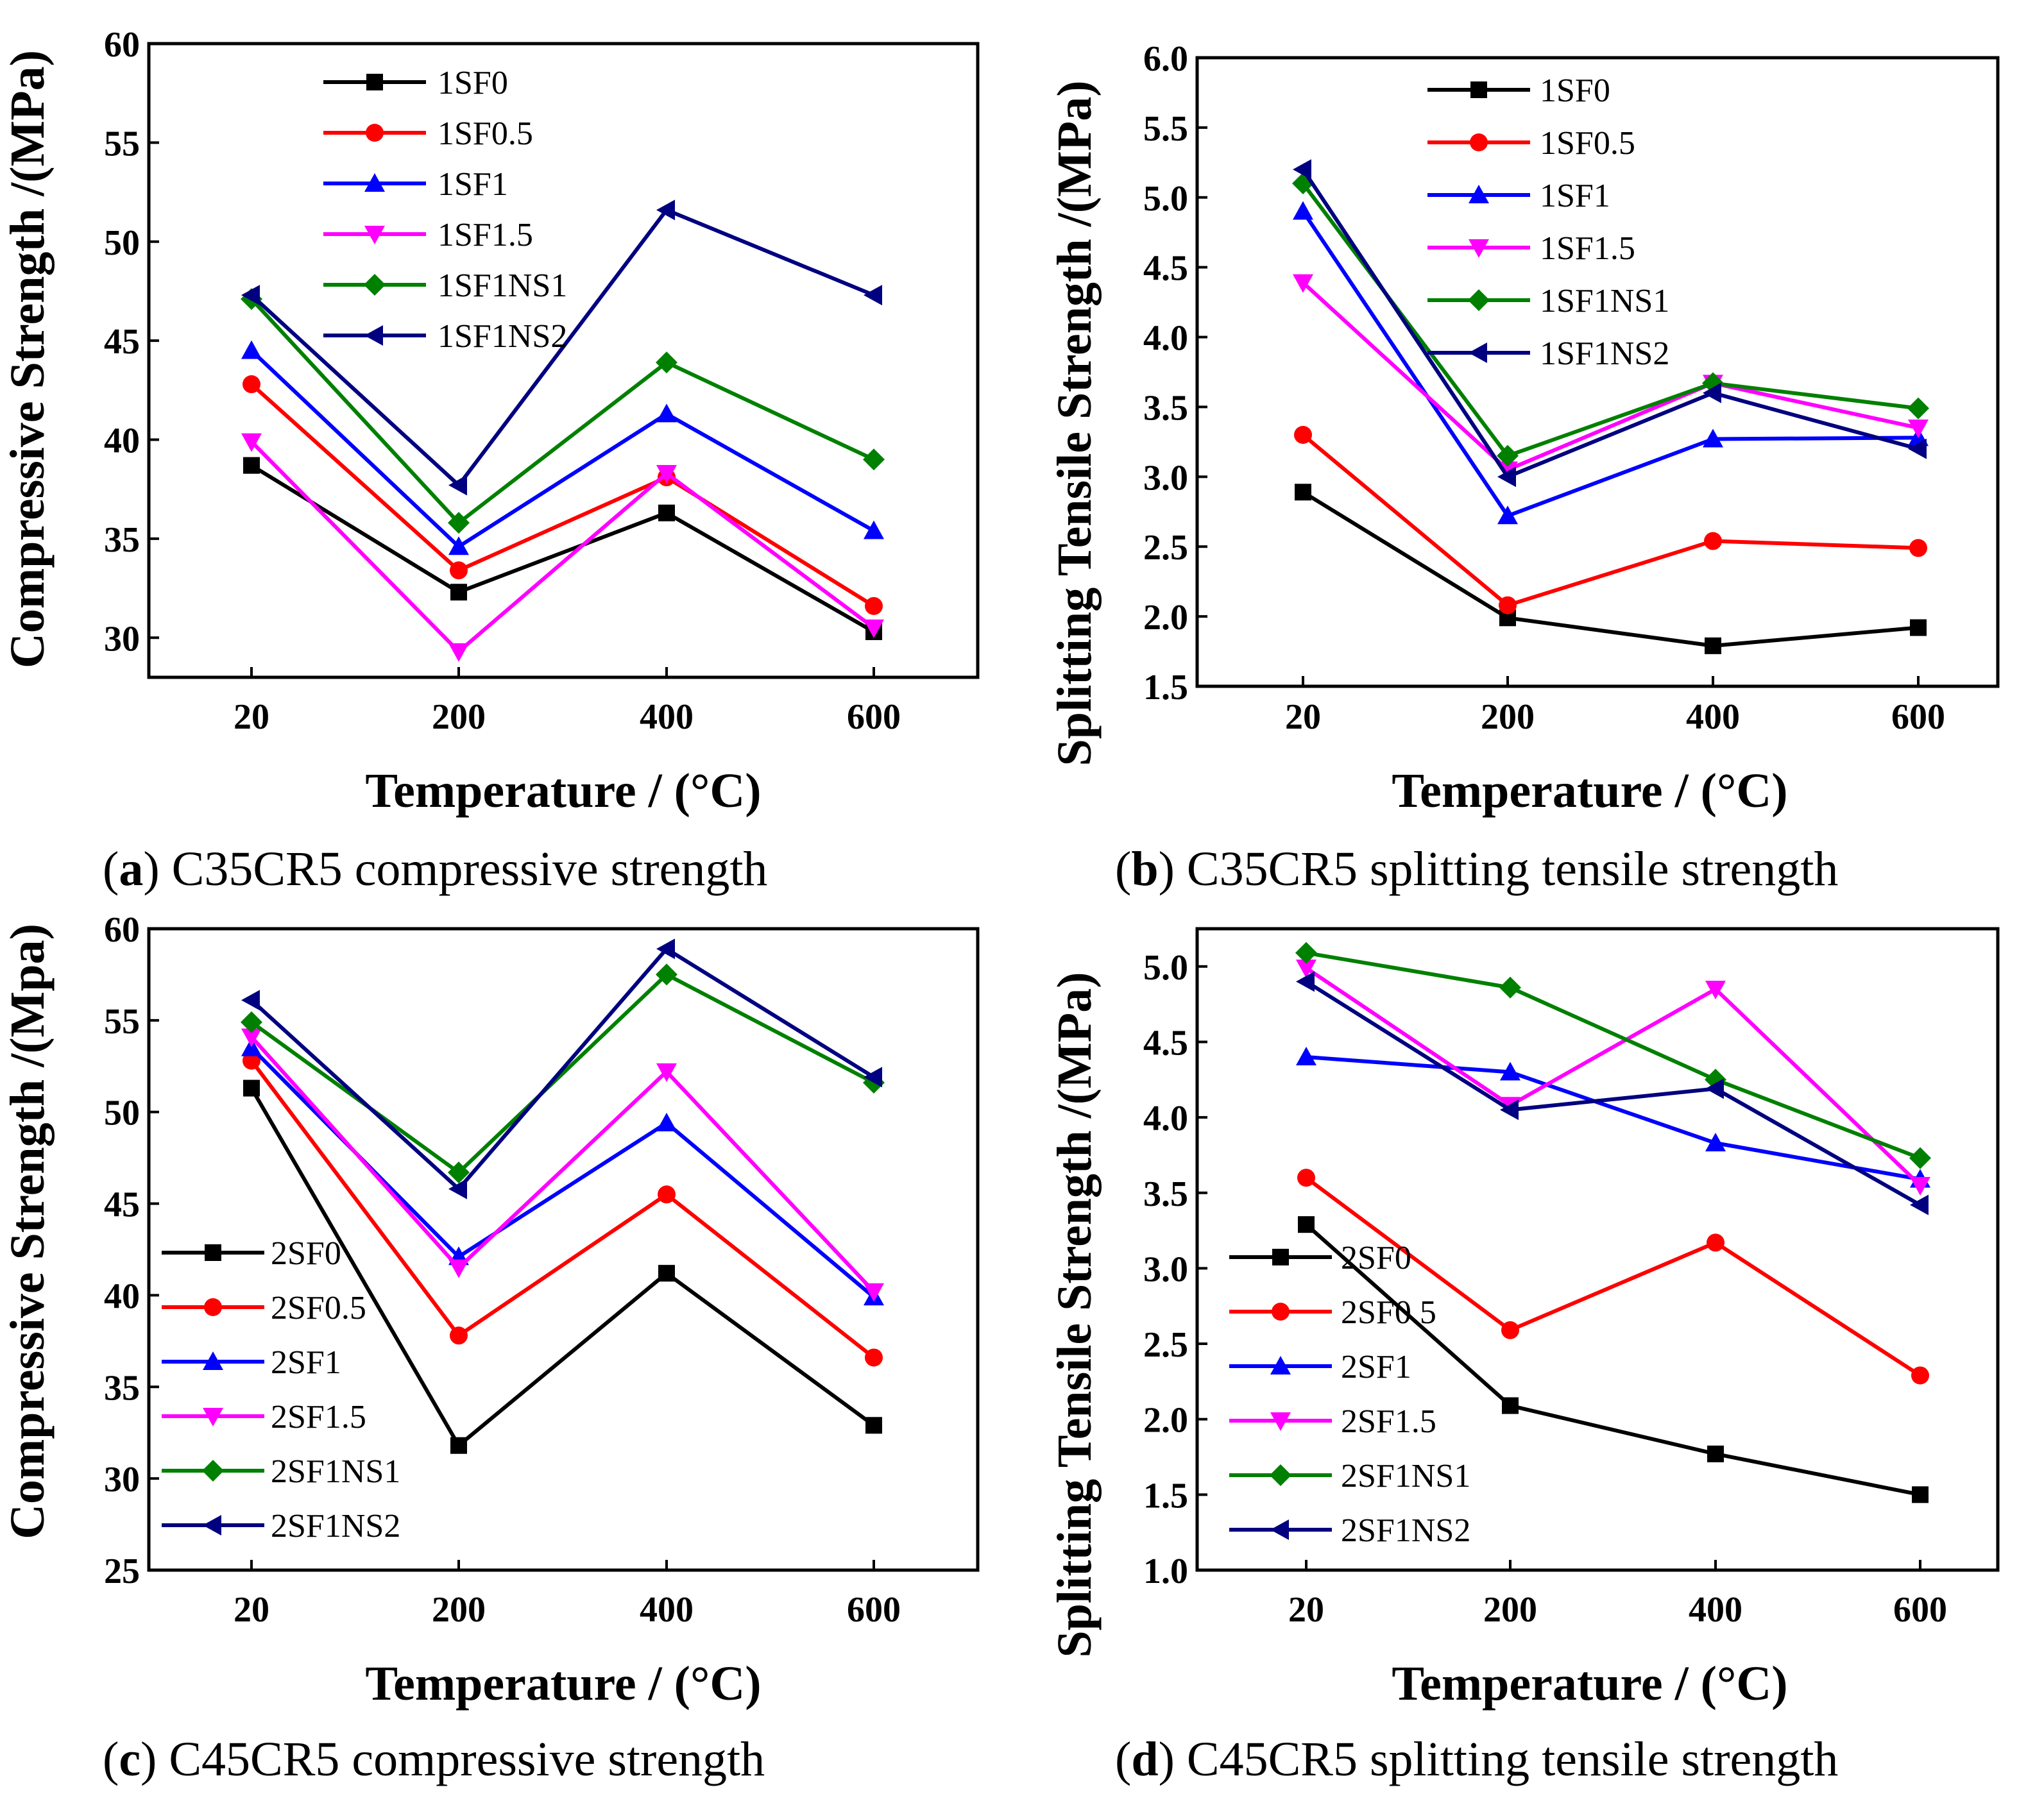  I want to click on panel-c-ytick-label: 35, so click(122, 1388).